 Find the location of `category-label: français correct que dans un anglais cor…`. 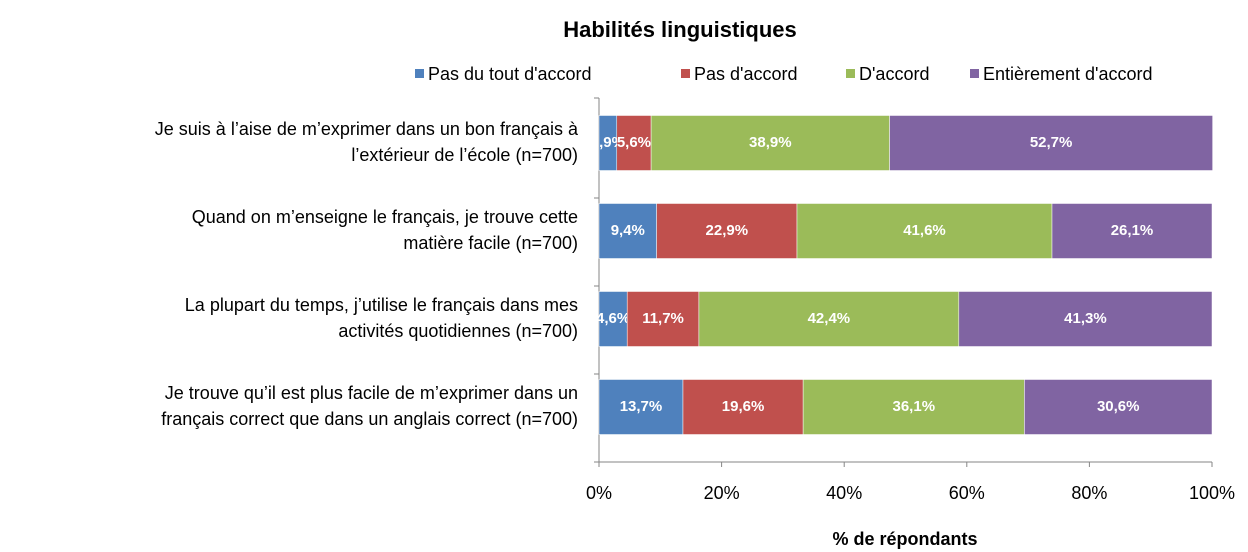

category-label: français correct que dans un anglais cor… is located at coordinates (369, 419).